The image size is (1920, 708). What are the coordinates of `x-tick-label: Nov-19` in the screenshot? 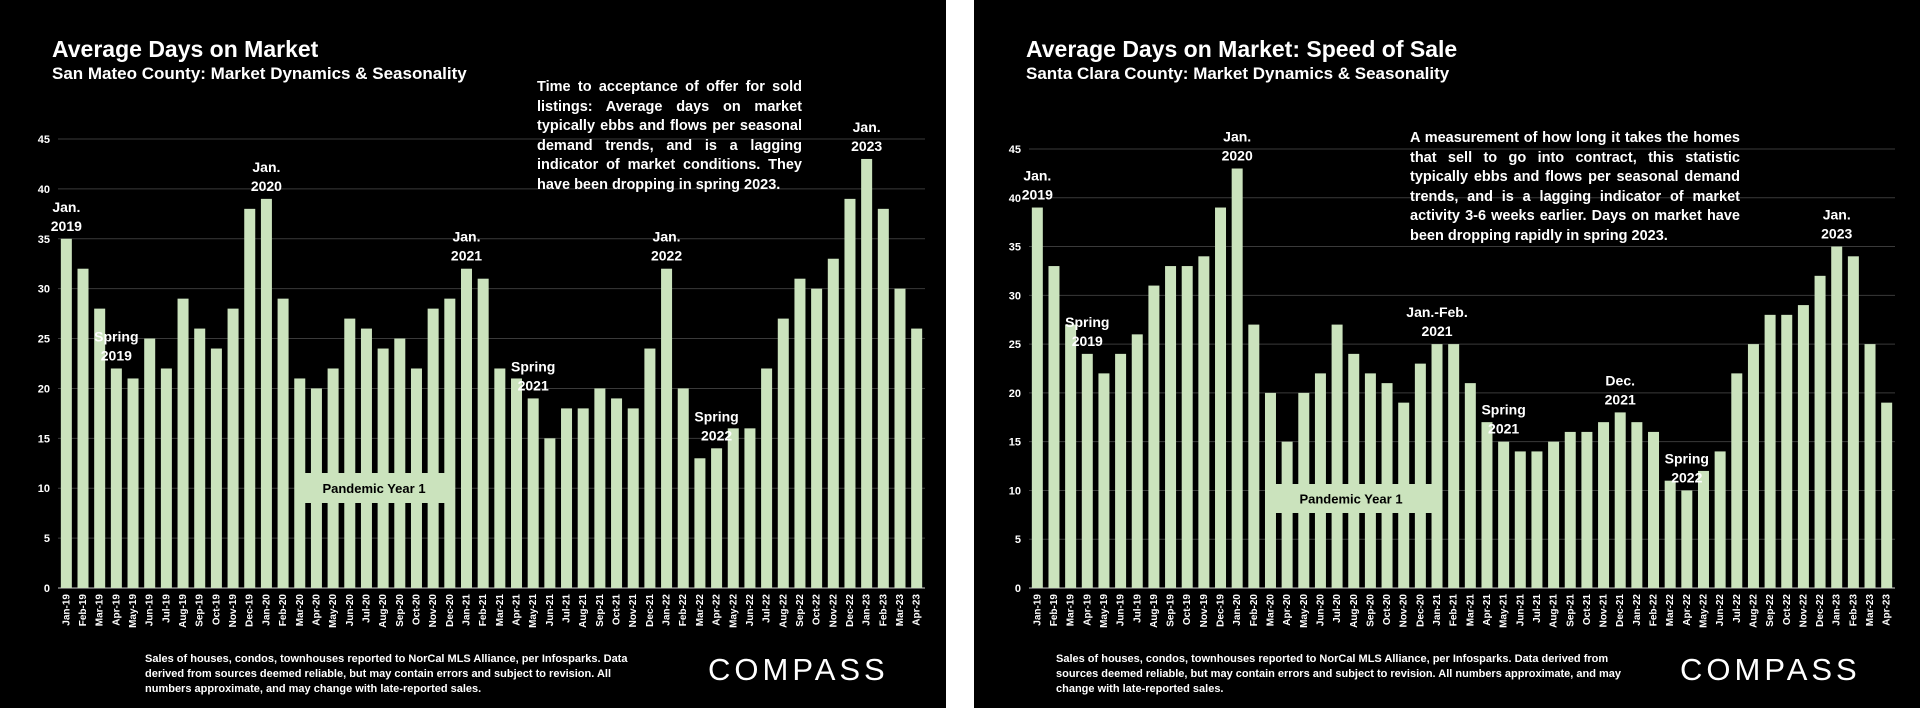 It's located at (1204, 611).